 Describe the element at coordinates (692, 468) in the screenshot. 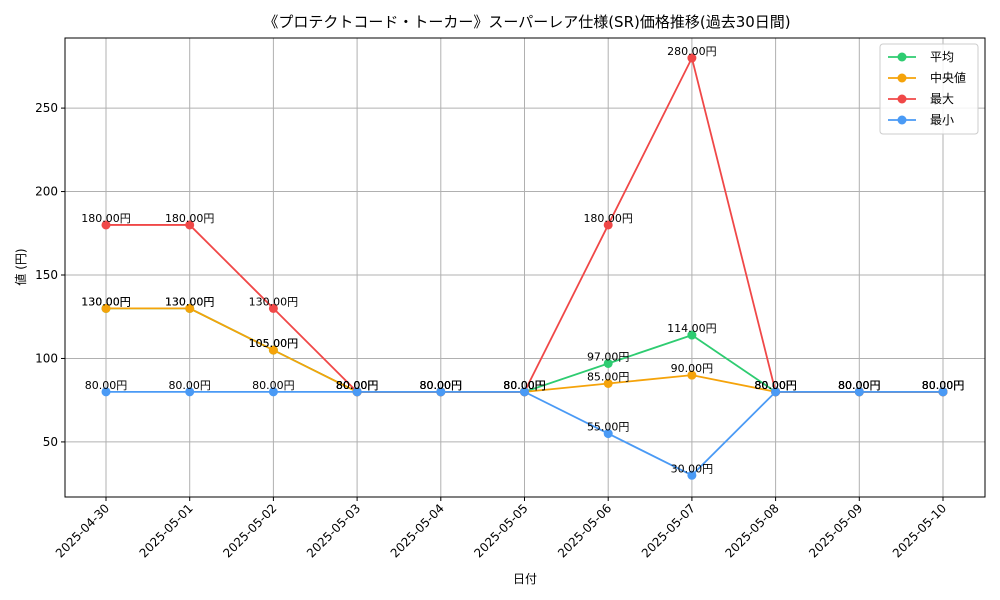

I see `data-label: 30.00円` at that location.